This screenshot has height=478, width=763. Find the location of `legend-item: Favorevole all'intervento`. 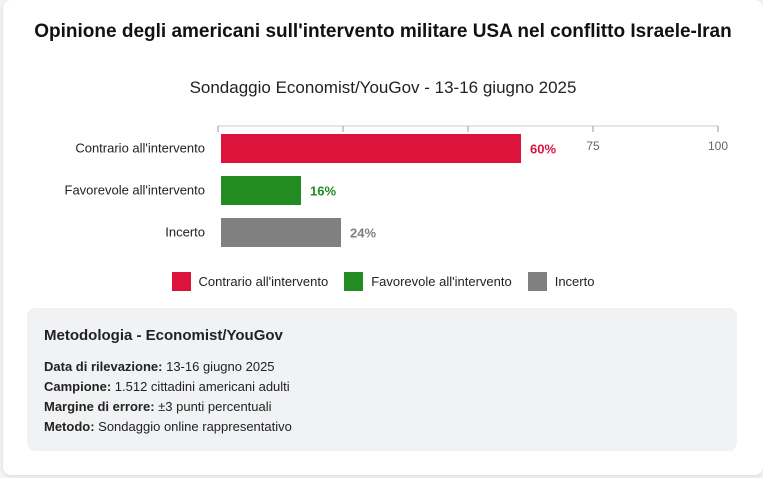

legend-item: Favorevole all'intervento is located at coordinates (428, 281).